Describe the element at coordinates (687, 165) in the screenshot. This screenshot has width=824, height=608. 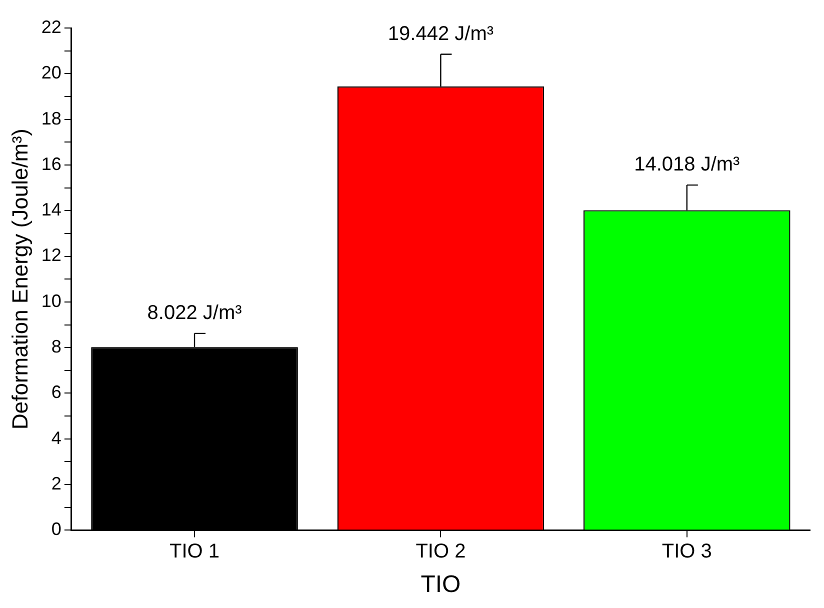
I see `data-label: 14.018 J/m³` at that location.